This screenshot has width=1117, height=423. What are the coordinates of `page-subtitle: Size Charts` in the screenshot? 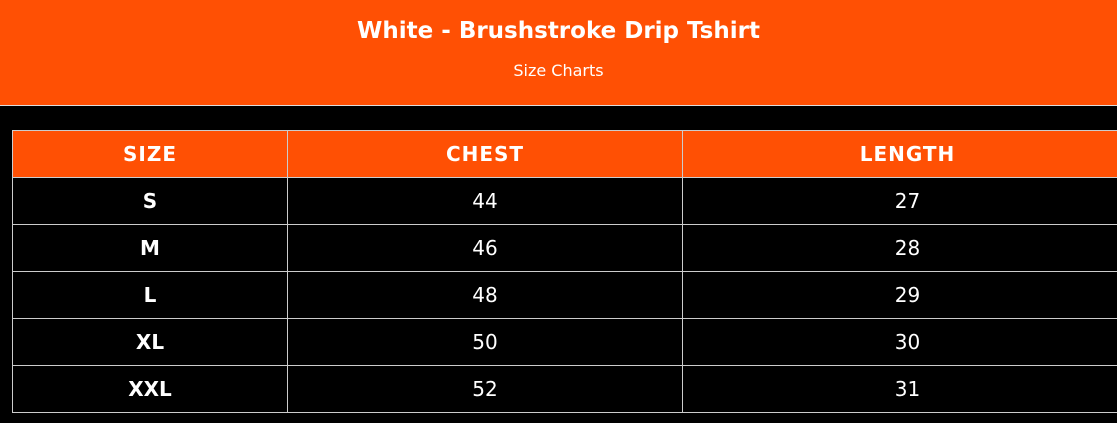 It's located at (558, 70).